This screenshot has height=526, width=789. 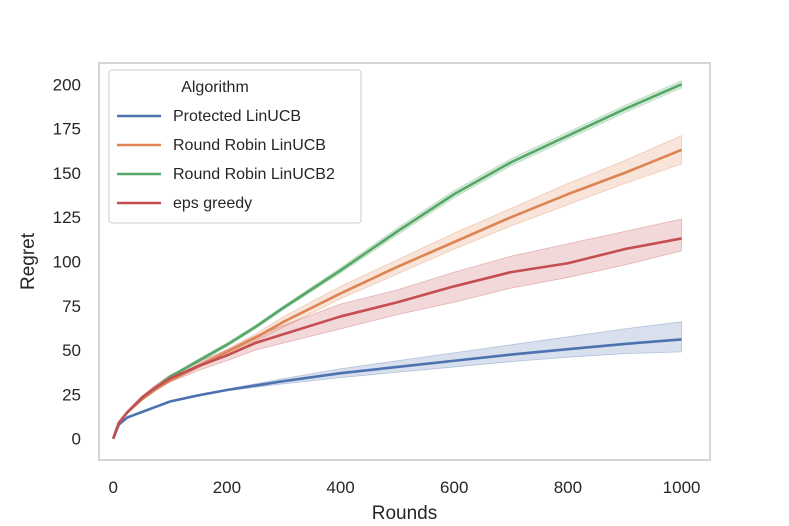 I want to click on legend-label-round-robin-linucb2: Round Robin LinUCB2, so click(x=254, y=174).